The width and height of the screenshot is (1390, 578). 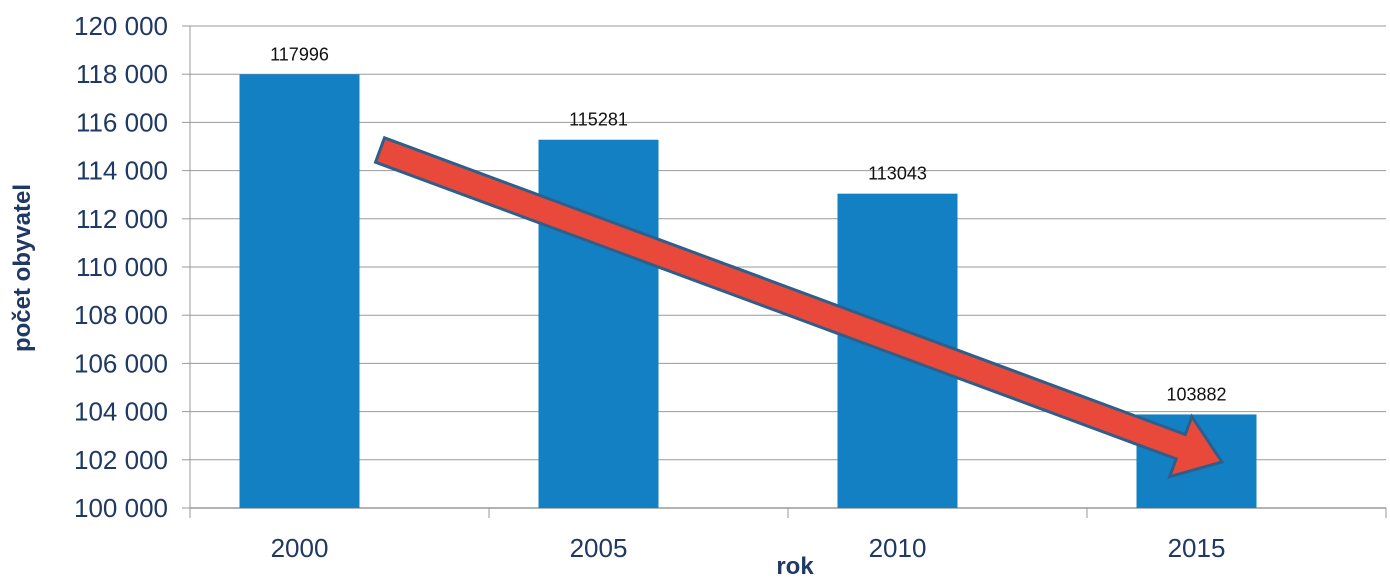 What do you see at coordinates (898, 548) in the screenshot?
I see `x-tick-label-2010: 2010` at bounding box center [898, 548].